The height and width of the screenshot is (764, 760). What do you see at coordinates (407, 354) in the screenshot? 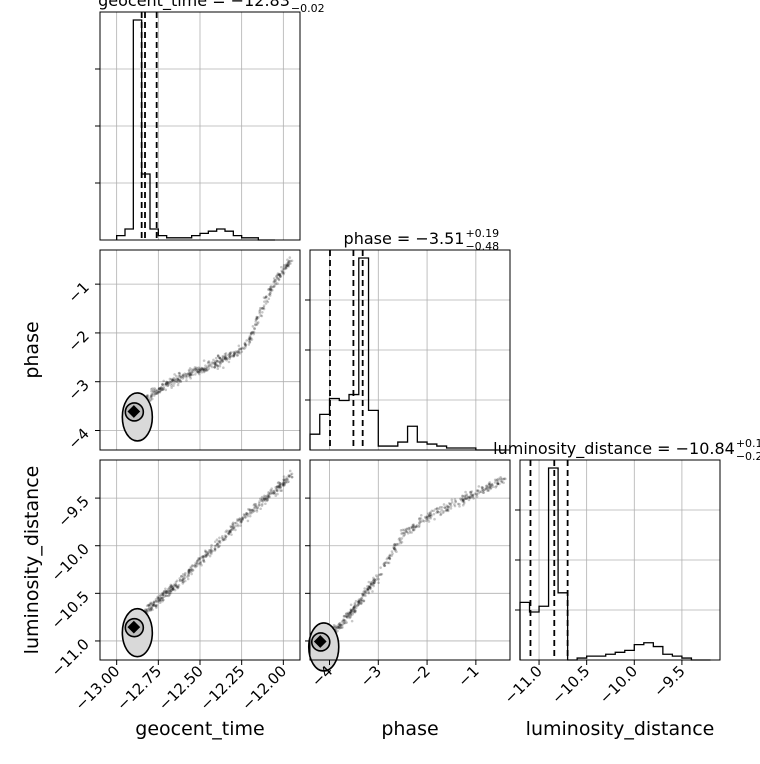
I see `histogram-step-phase` at bounding box center [407, 354].